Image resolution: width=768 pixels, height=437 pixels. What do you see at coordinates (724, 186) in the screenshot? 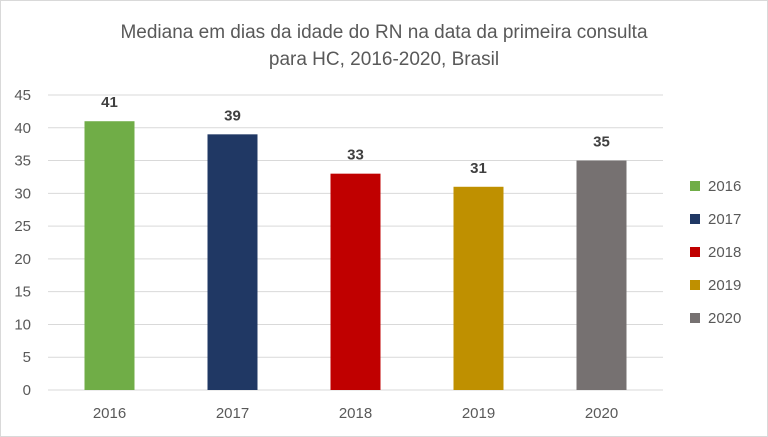
I see `legend-label-2016: 2016` at bounding box center [724, 186].